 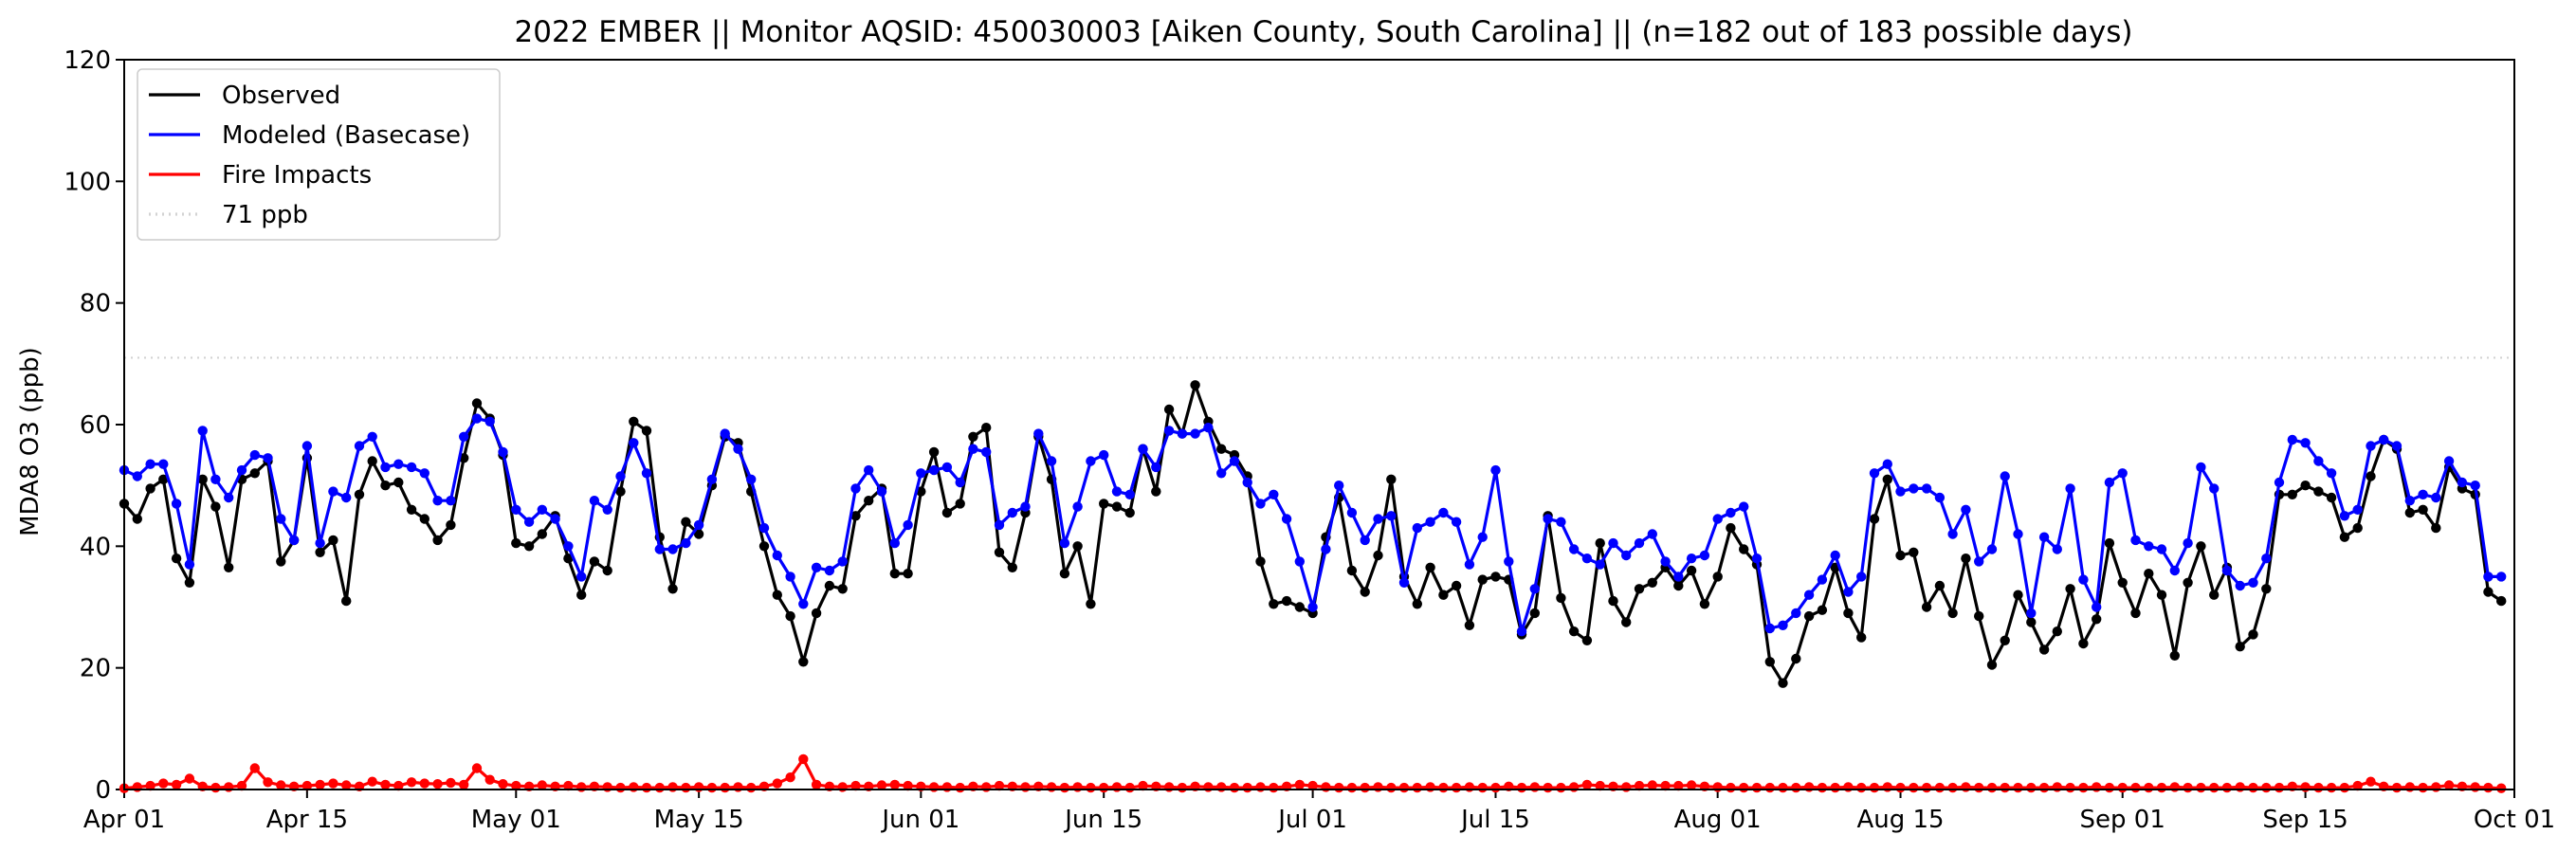 What do you see at coordinates (95, 425) in the screenshot?
I see `y-tick-label: 60` at bounding box center [95, 425].